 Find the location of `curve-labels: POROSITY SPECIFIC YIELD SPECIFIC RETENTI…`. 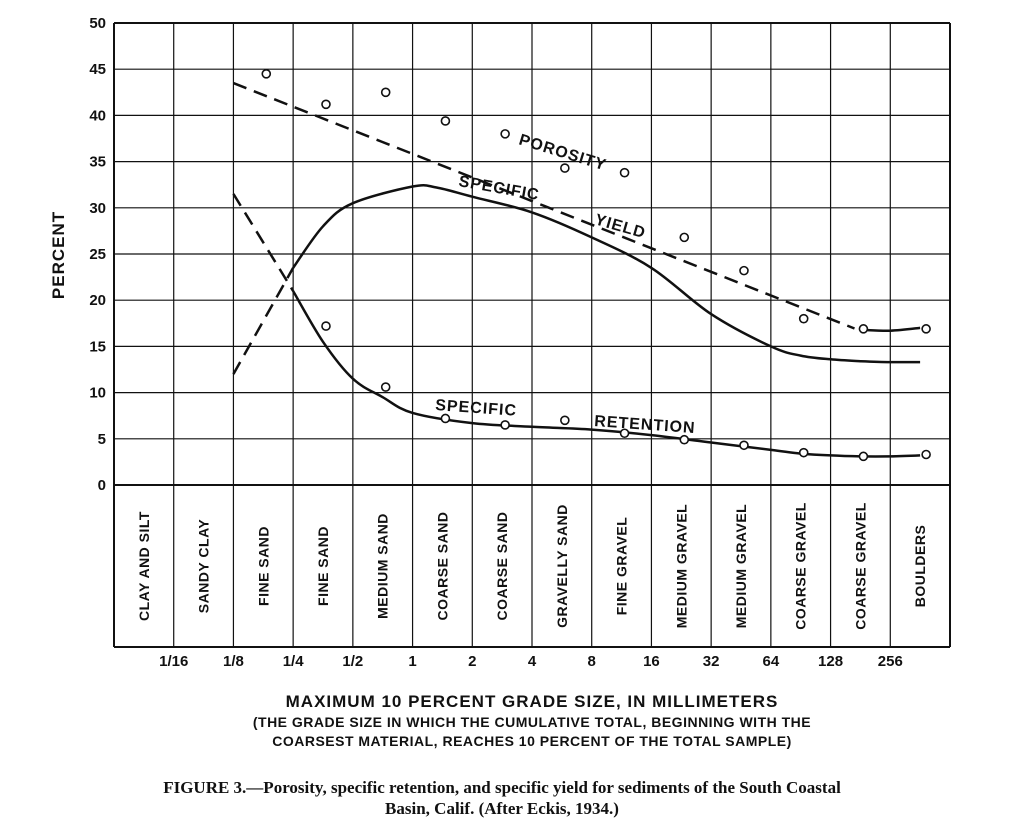

curve-labels: POROSITY SPECIFIC YIELD SPECIFIC RETENTI… is located at coordinates (565, 284).